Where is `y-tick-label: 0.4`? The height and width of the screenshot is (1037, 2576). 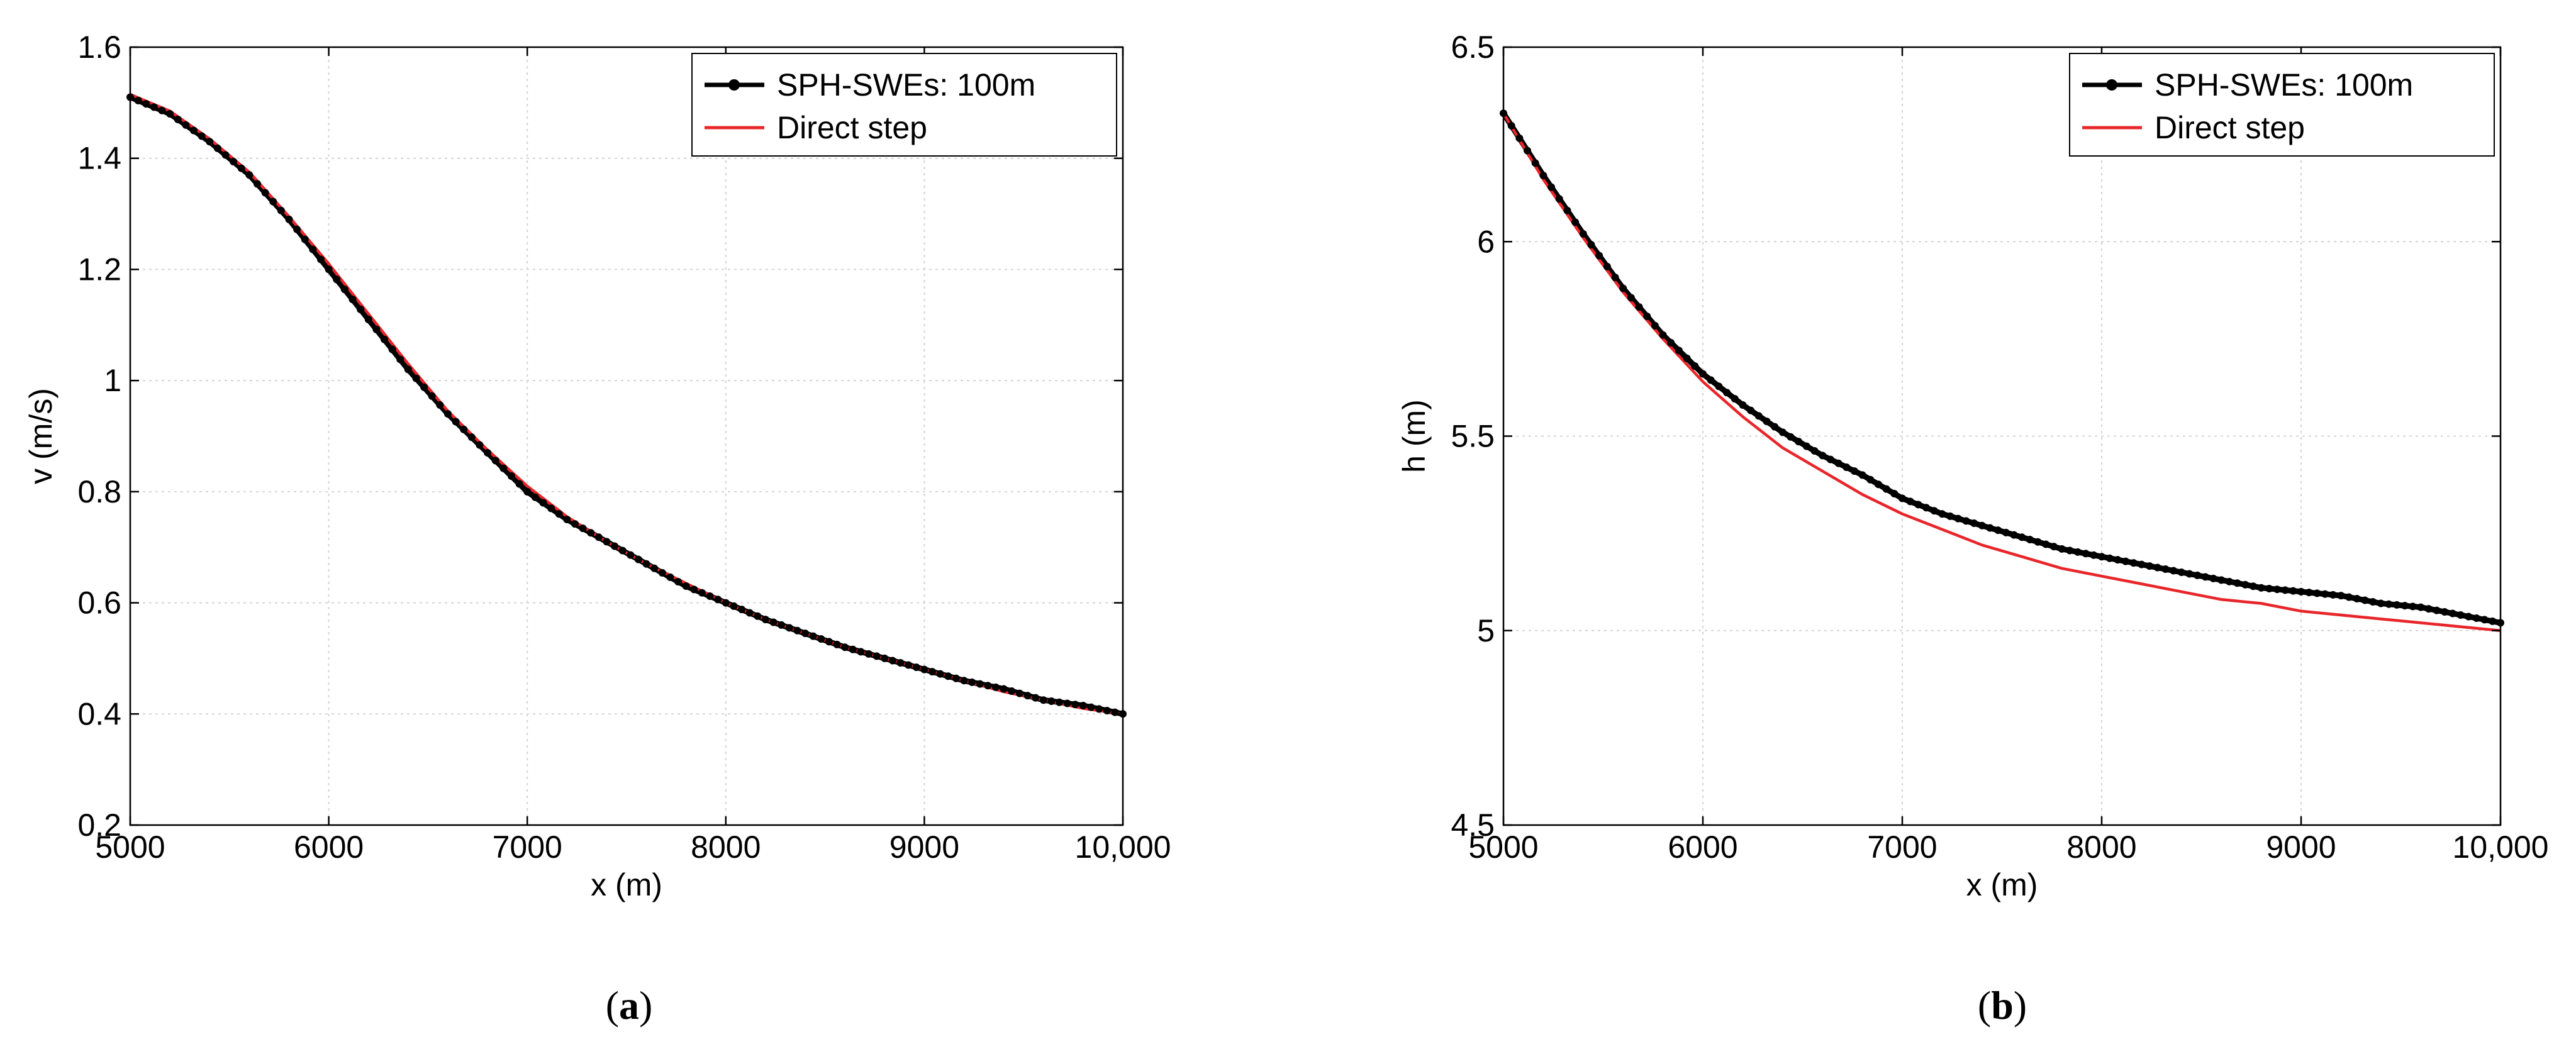
y-tick-label: 0.4 is located at coordinates (99, 713).